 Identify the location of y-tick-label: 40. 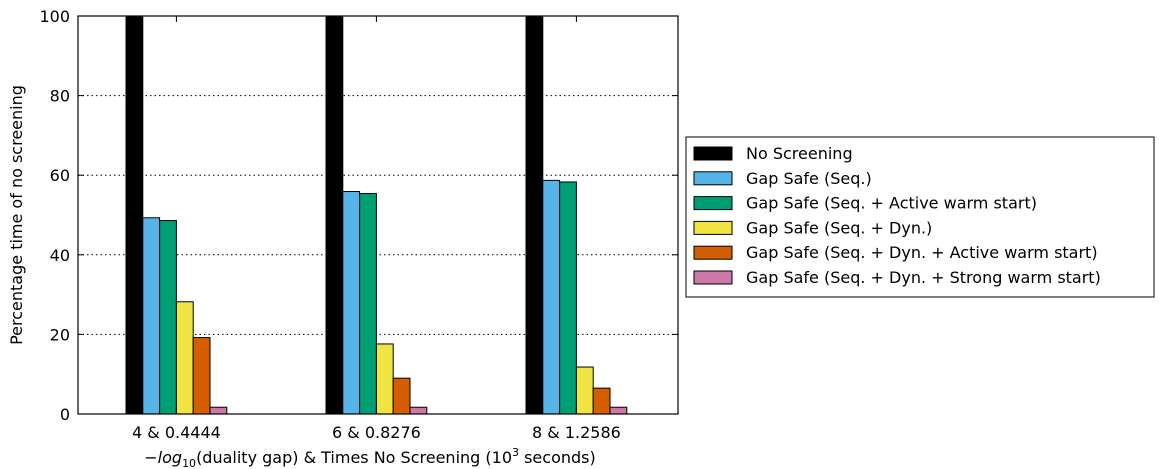
(60, 255).